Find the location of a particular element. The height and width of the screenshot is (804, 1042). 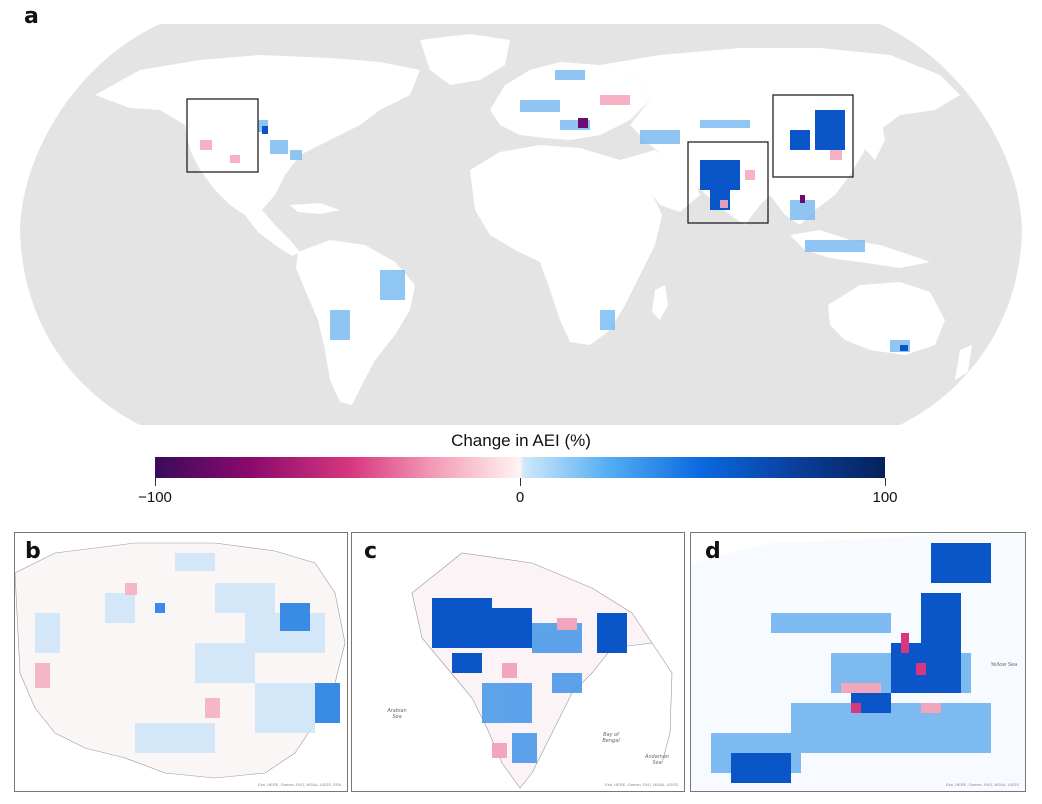

map-attribution-d: Esri, HERE, Garmin, FAO, NOAA, USGS is located at coordinates (982, 784).